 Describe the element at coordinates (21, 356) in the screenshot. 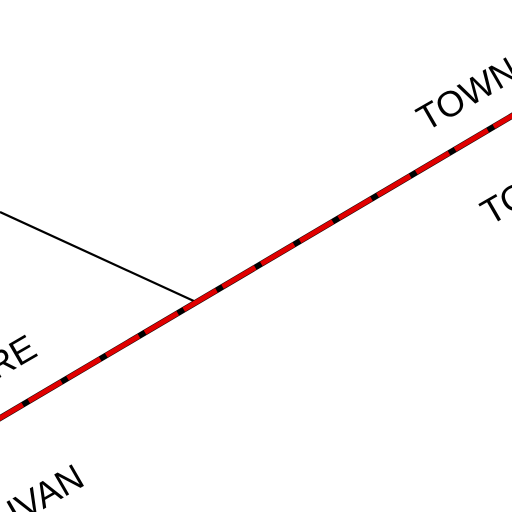

I see `label-left-partial: RE` at that location.